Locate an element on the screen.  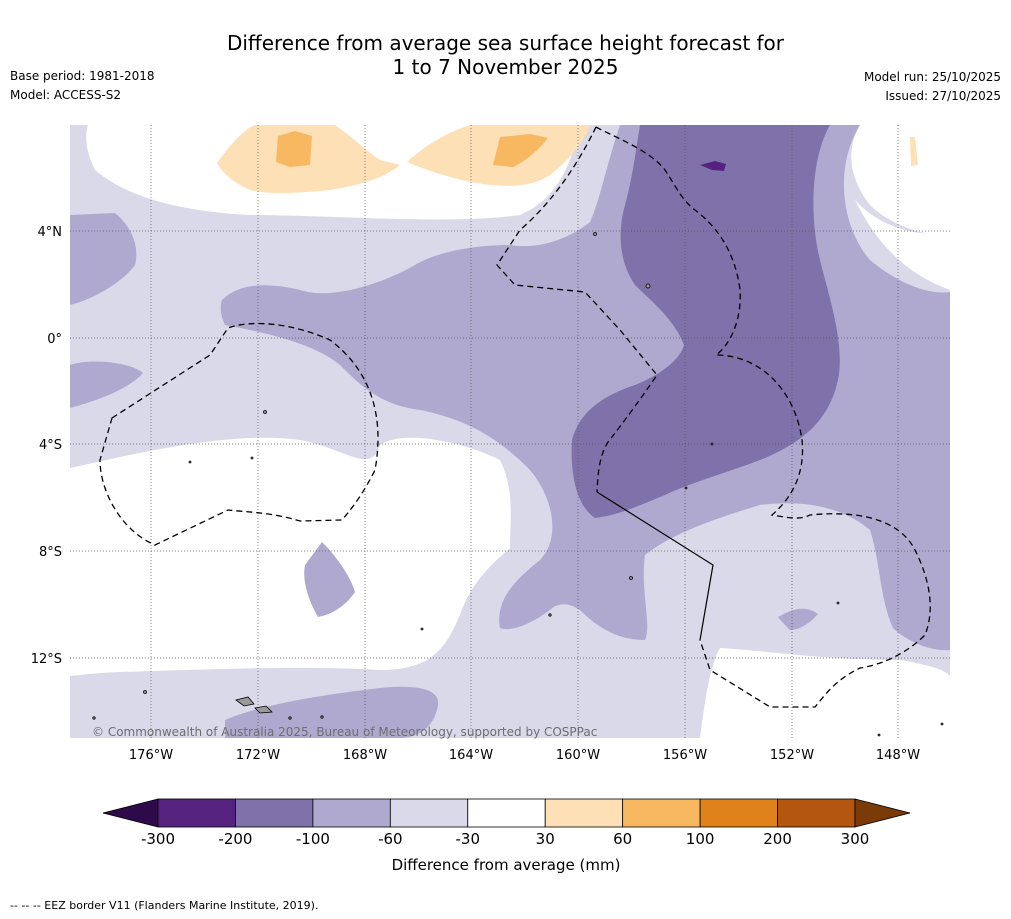
lav-west-small is located at coordinates (106, 384).